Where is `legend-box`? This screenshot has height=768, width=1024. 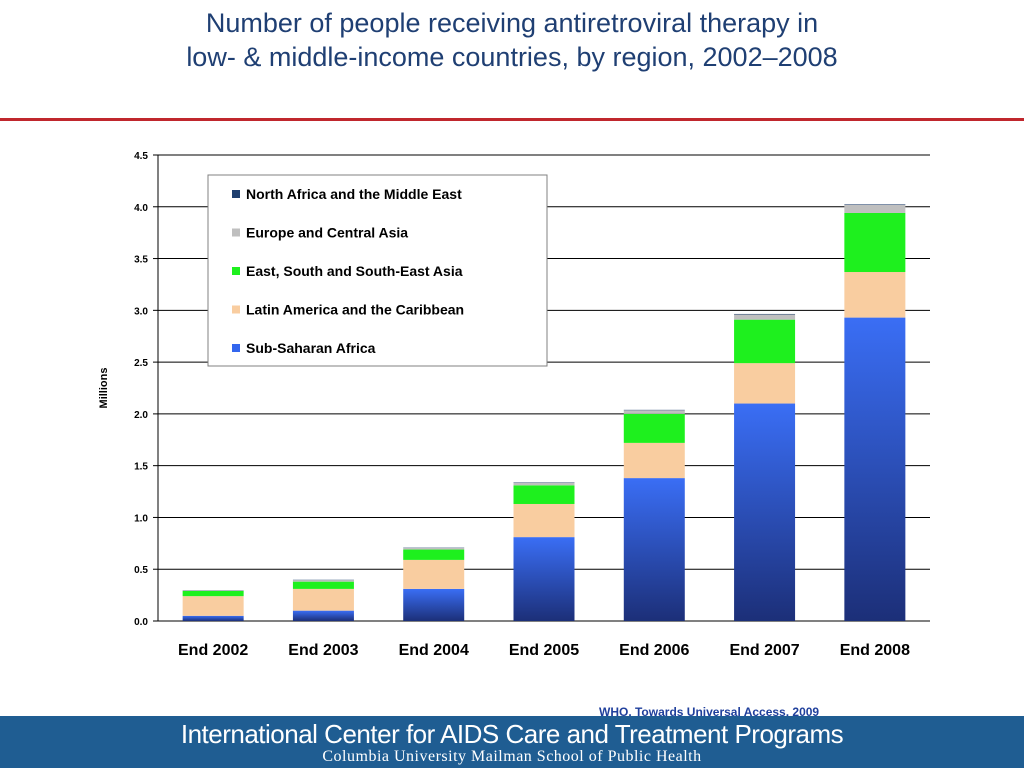
legend-box is located at coordinates (377, 270).